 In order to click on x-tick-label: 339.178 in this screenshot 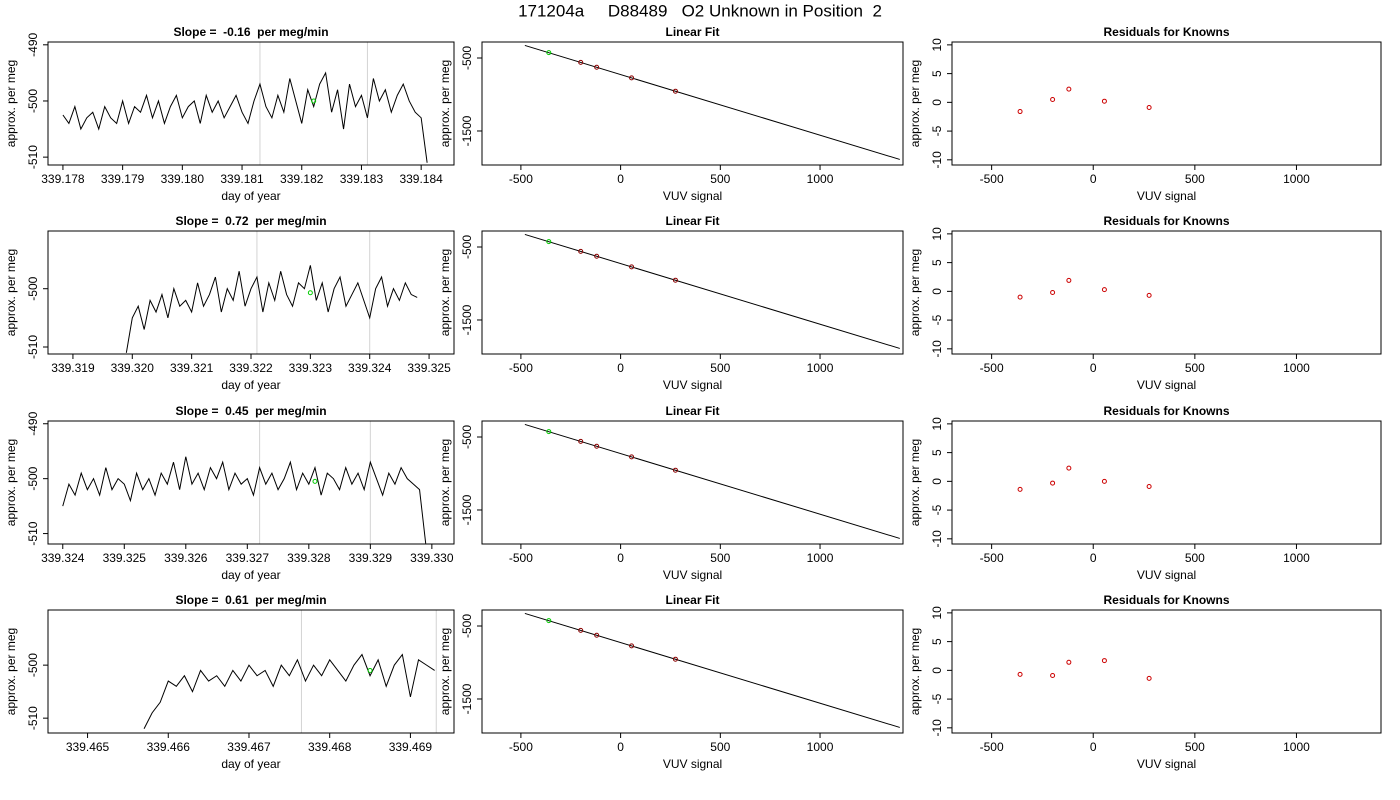, I will do `click(63, 179)`.